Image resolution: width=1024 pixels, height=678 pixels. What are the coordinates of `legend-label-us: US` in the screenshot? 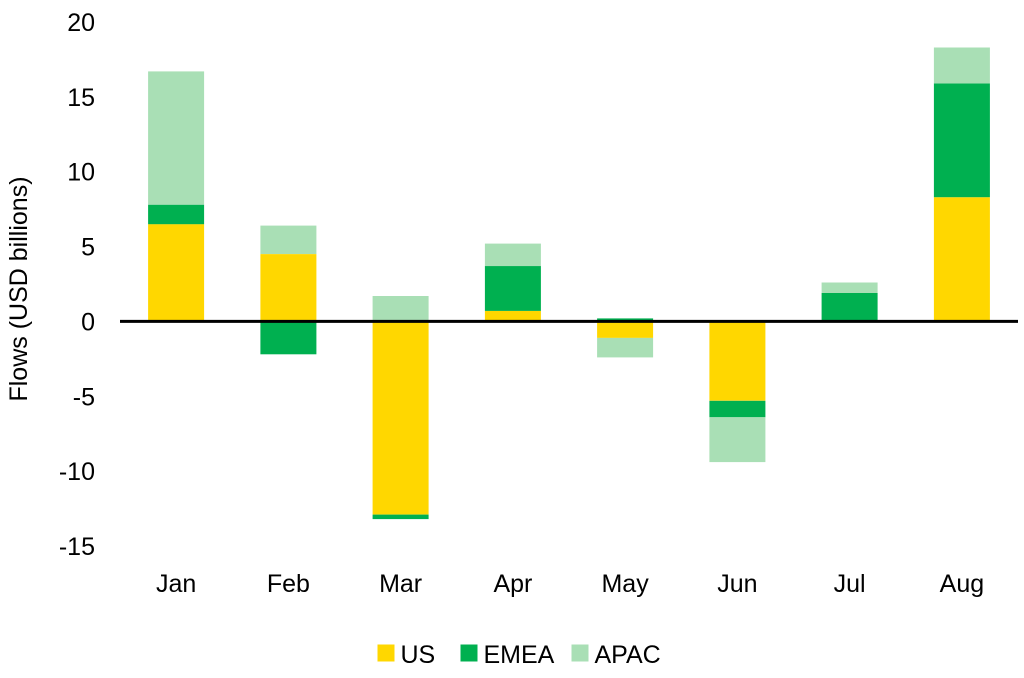 It's located at (418, 655).